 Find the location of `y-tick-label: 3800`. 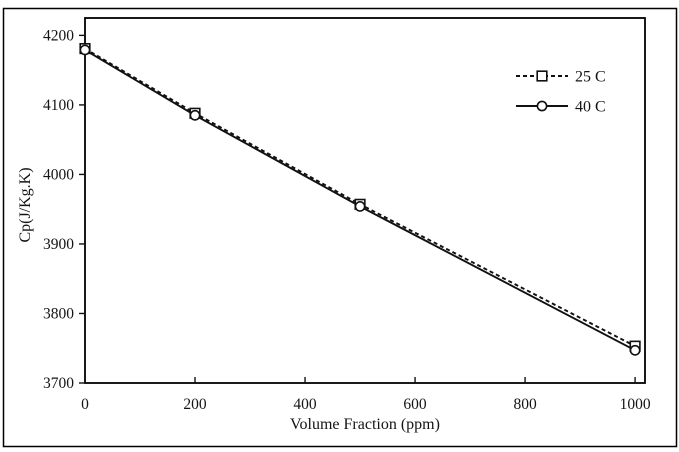

y-tick-label: 3800 is located at coordinates (58, 313).